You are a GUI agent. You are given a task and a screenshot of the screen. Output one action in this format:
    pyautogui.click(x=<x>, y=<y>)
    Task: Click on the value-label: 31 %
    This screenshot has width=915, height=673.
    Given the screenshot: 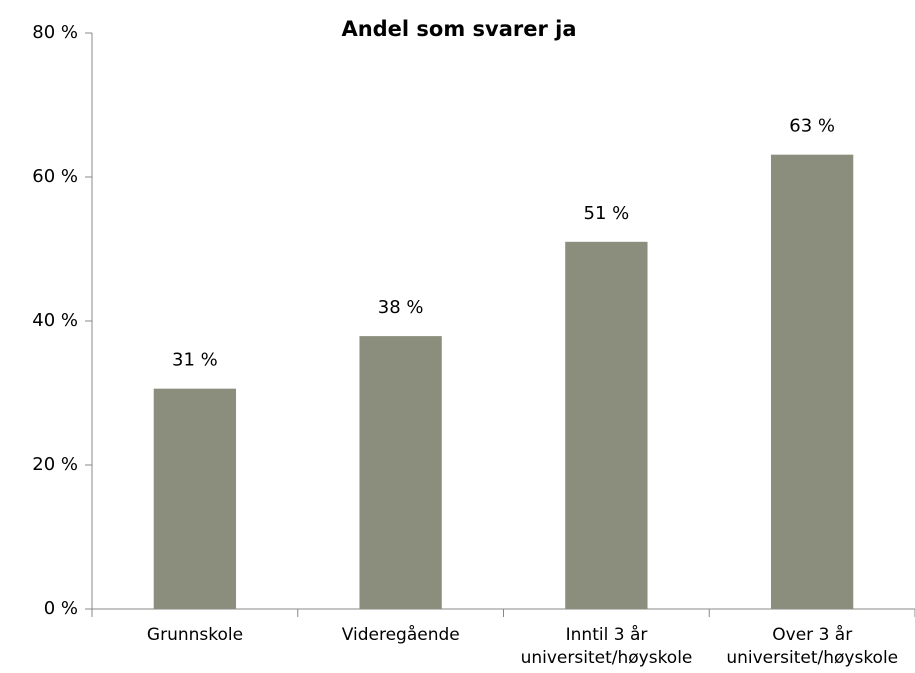 What is the action you would take?
    pyautogui.click(x=195, y=360)
    